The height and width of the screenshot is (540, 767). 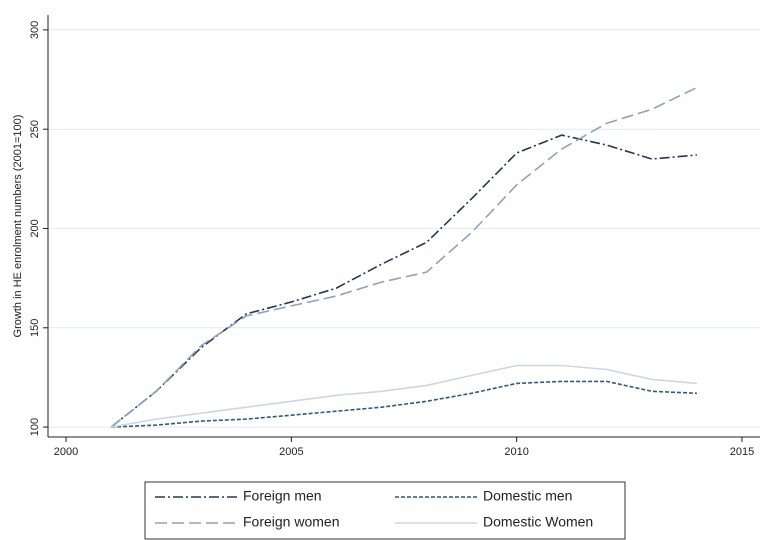 What do you see at coordinates (35, 129) in the screenshot?
I see `y-tick-label: 250` at bounding box center [35, 129].